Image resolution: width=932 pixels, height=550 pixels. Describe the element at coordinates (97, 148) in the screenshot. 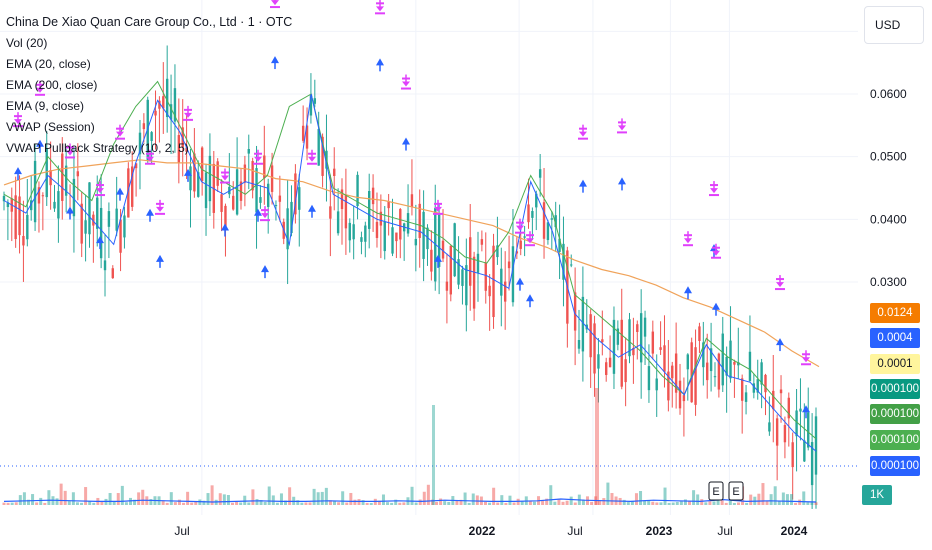

I see `legend-item-strategy: VWAP Pullback Strategy (10, 2, 5)` at that location.